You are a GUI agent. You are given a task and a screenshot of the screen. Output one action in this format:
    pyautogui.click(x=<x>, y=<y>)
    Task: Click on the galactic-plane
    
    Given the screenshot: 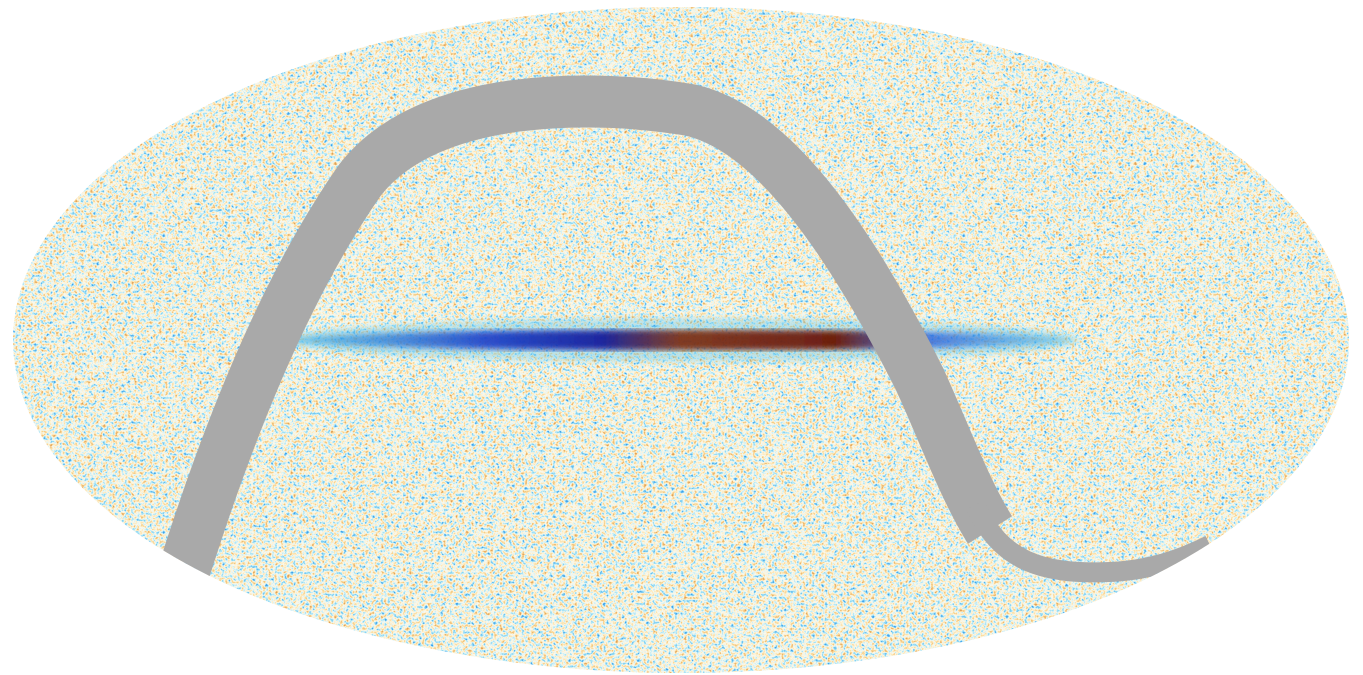 What is the action you would take?
    pyautogui.click(x=680, y=340)
    